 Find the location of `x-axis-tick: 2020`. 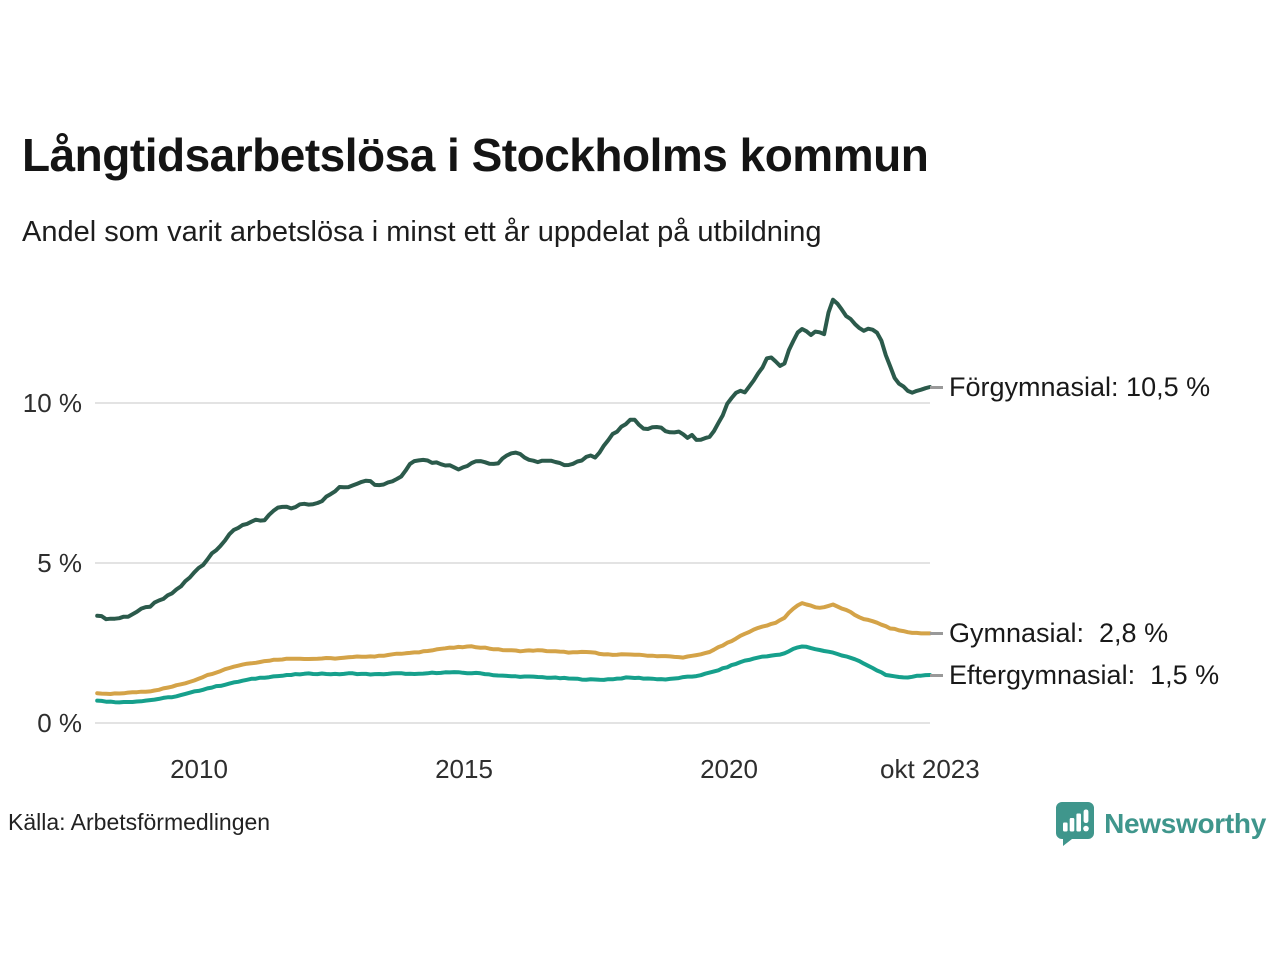

x-axis-tick: 2020 is located at coordinates (729, 769).